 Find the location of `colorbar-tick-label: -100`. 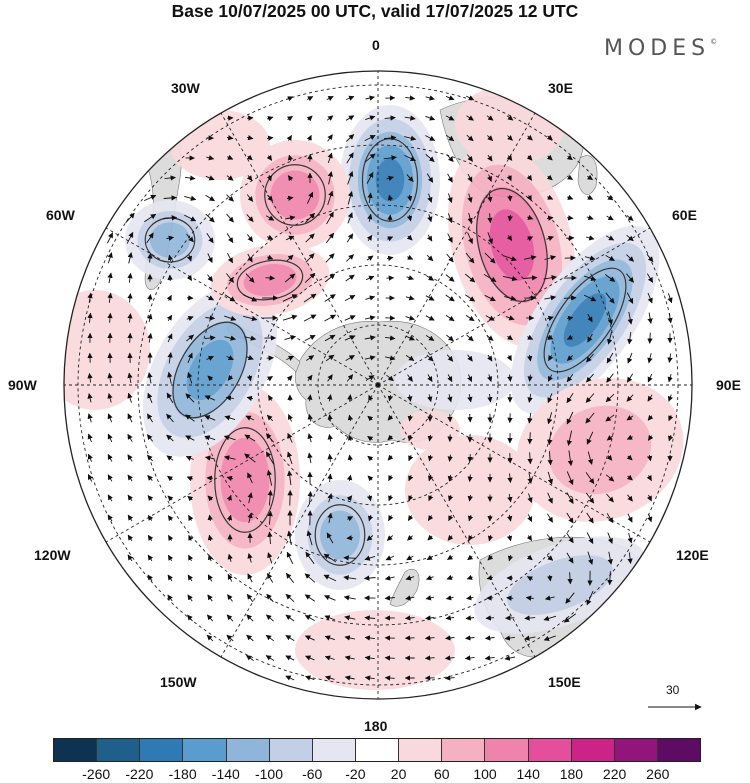

colorbar-tick-label: -100 is located at coordinates (269, 774).